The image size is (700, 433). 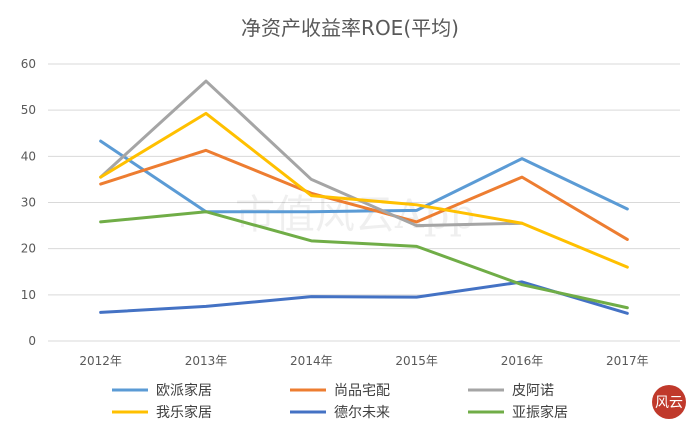 I want to click on legend-label: 我乐家居, so click(x=184, y=412).